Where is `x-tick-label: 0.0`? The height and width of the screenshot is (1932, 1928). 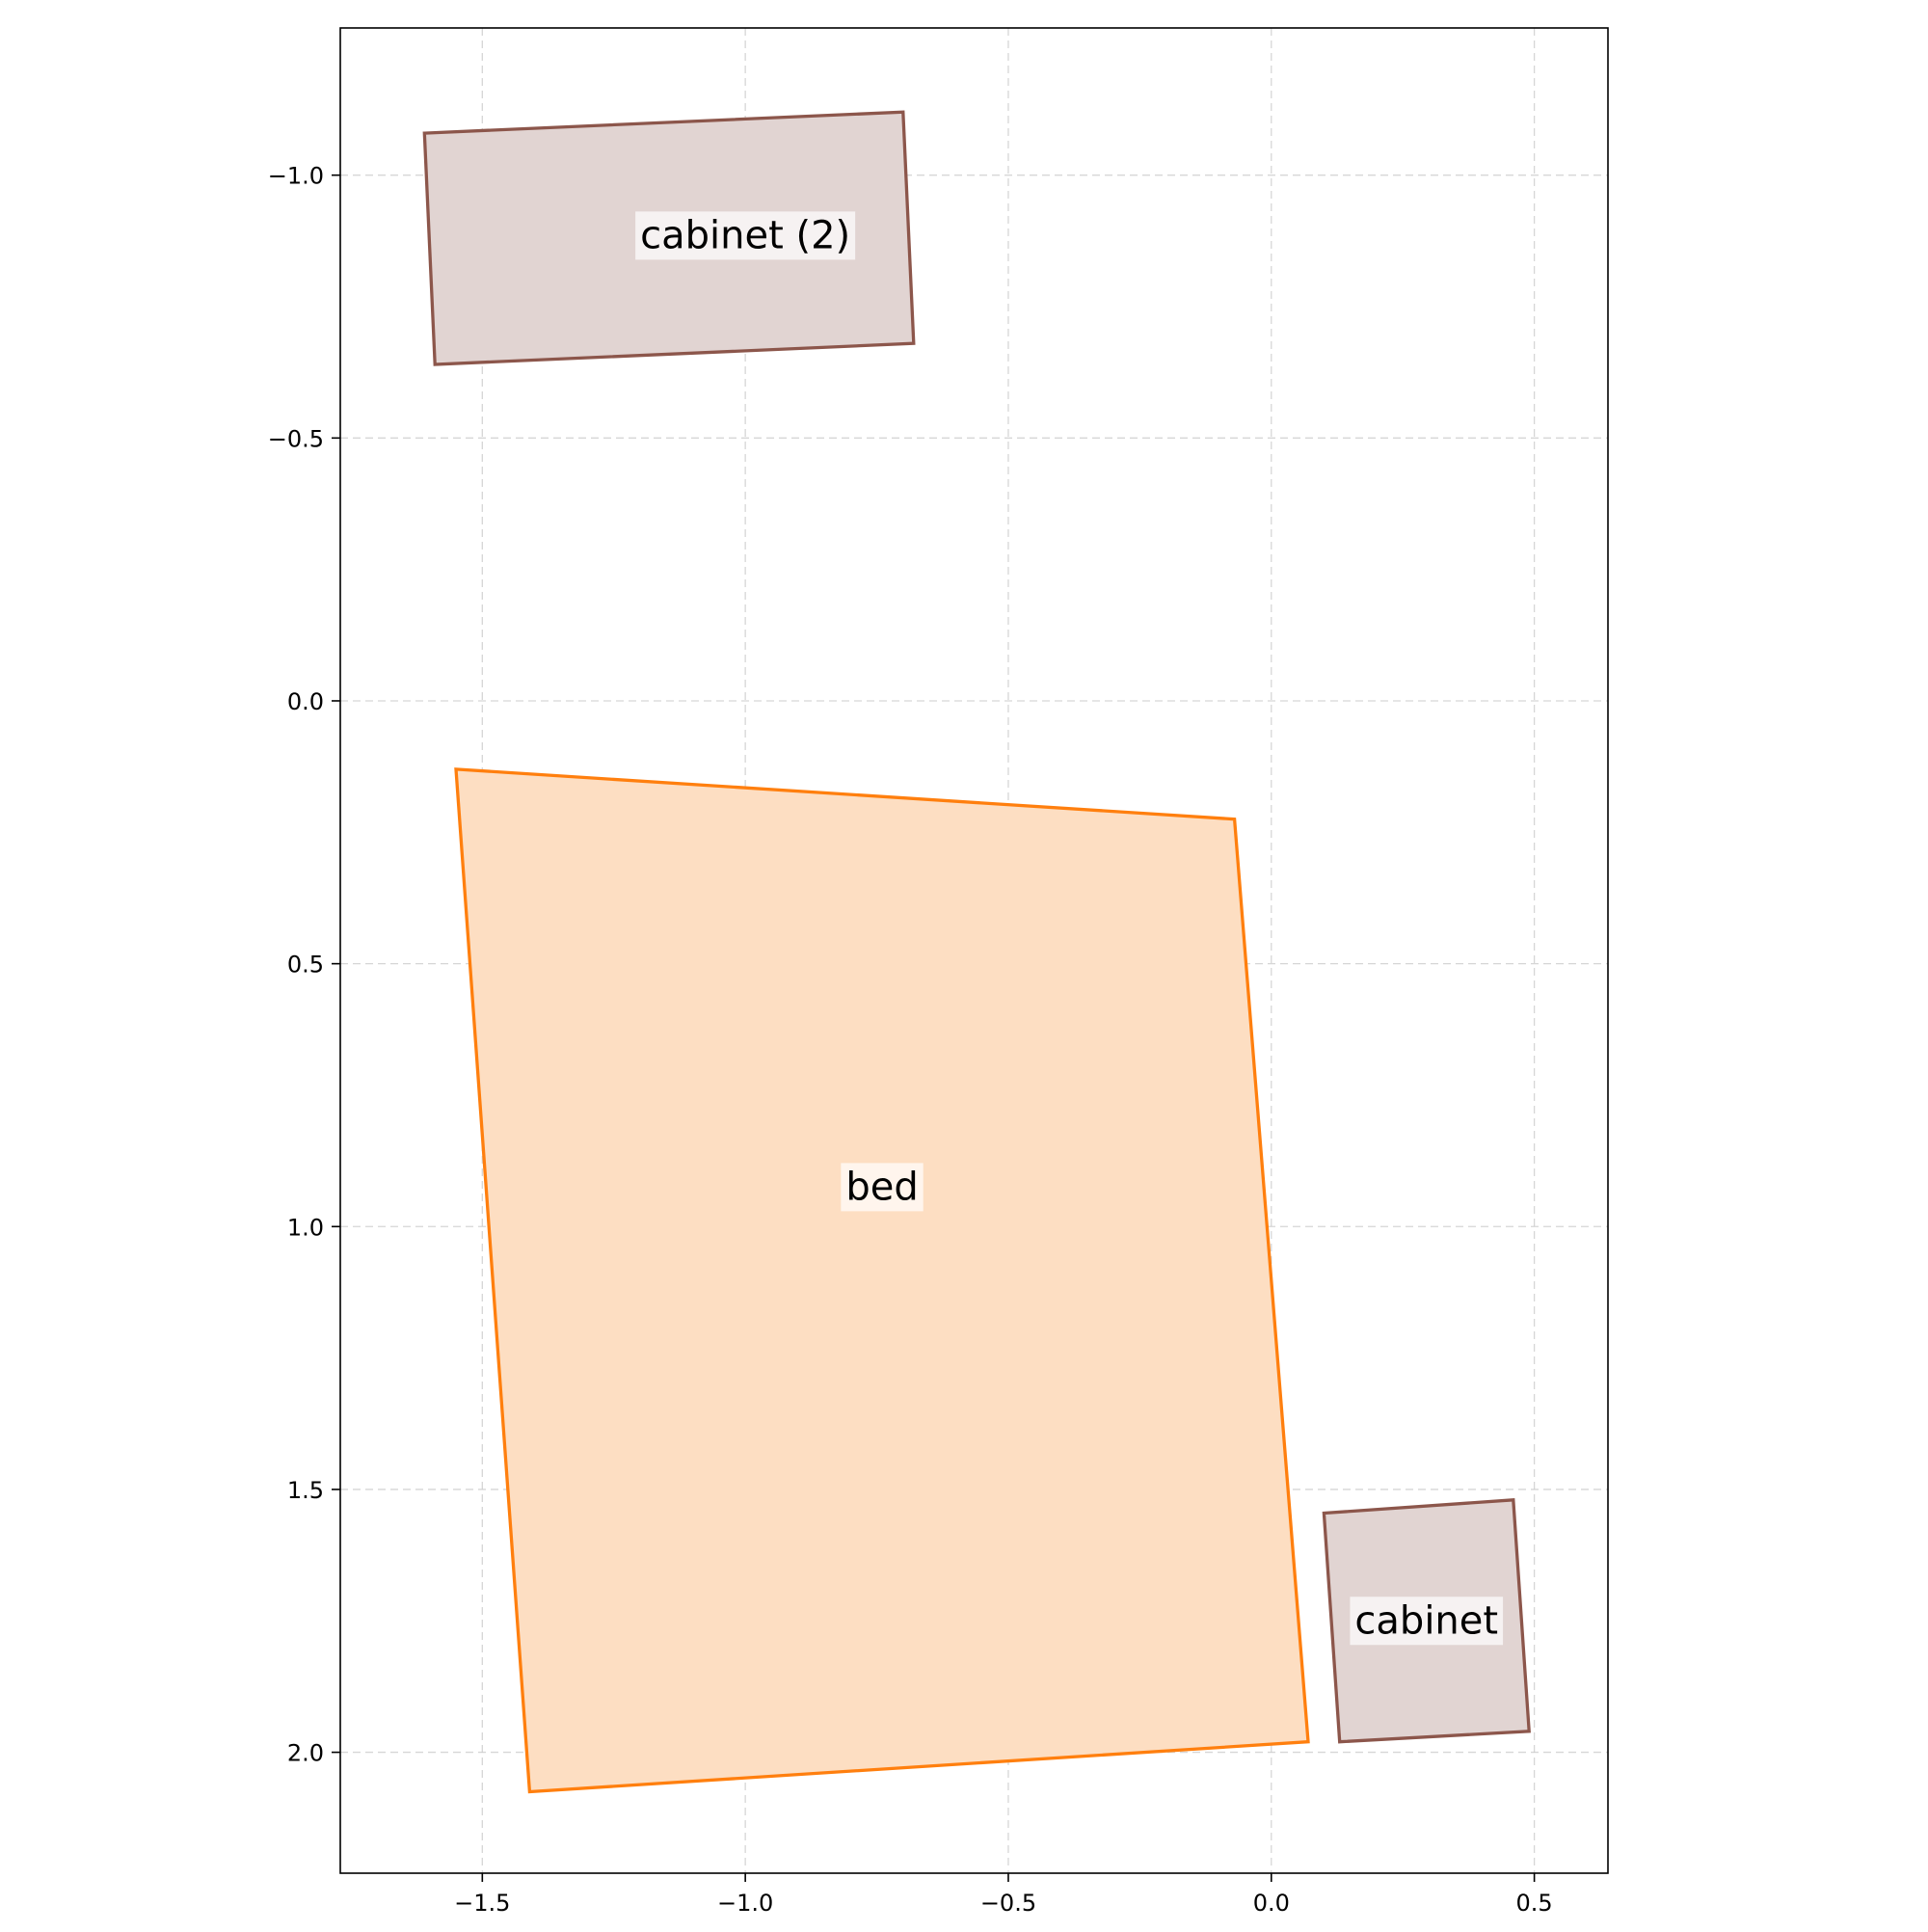 x-tick-label: 0.0 is located at coordinates (1272, 1904).